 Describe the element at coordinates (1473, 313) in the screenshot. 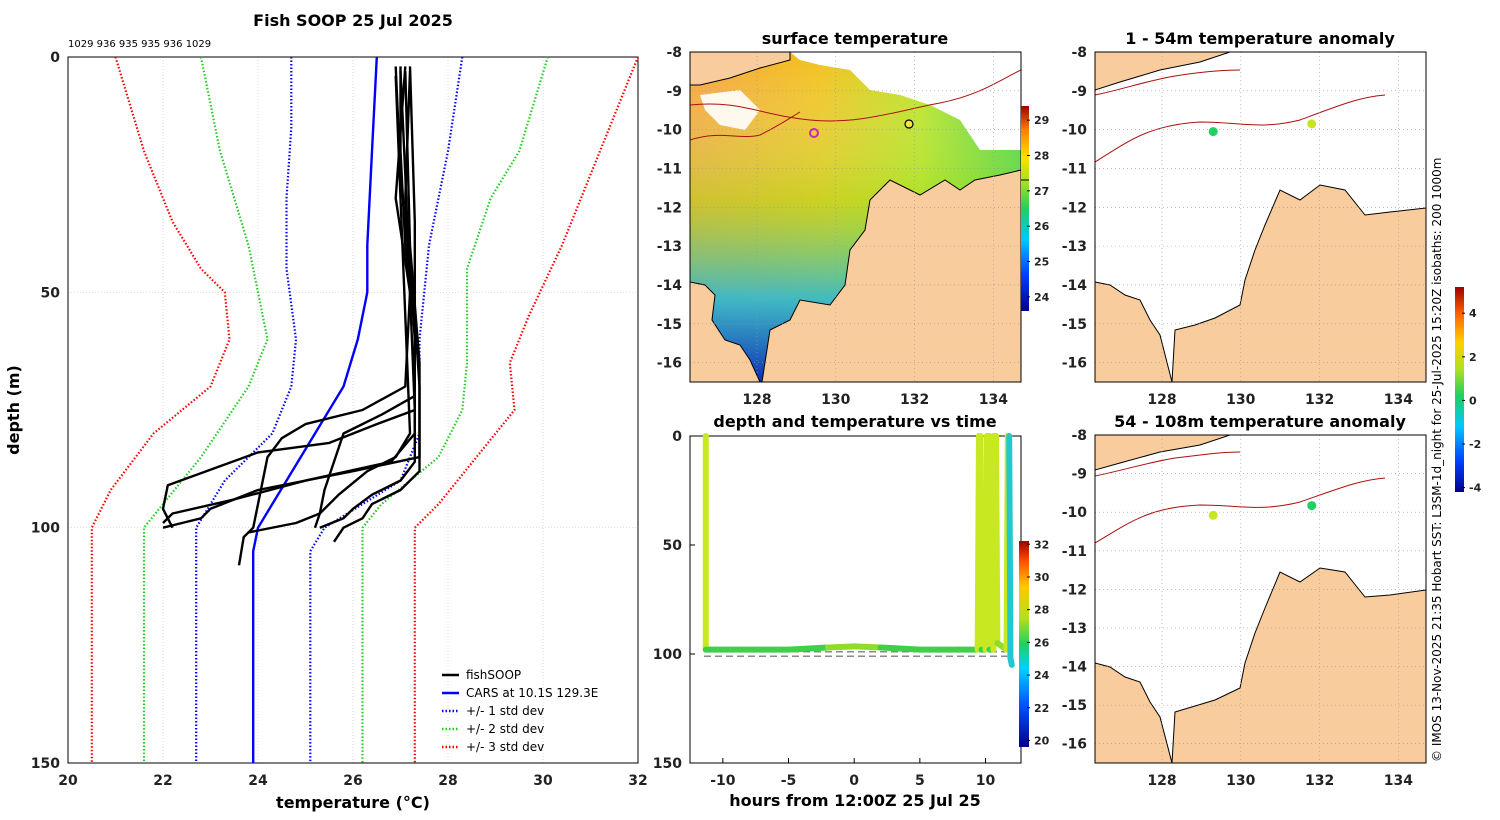

I see `colorbar-tick-label: 4` at that location.